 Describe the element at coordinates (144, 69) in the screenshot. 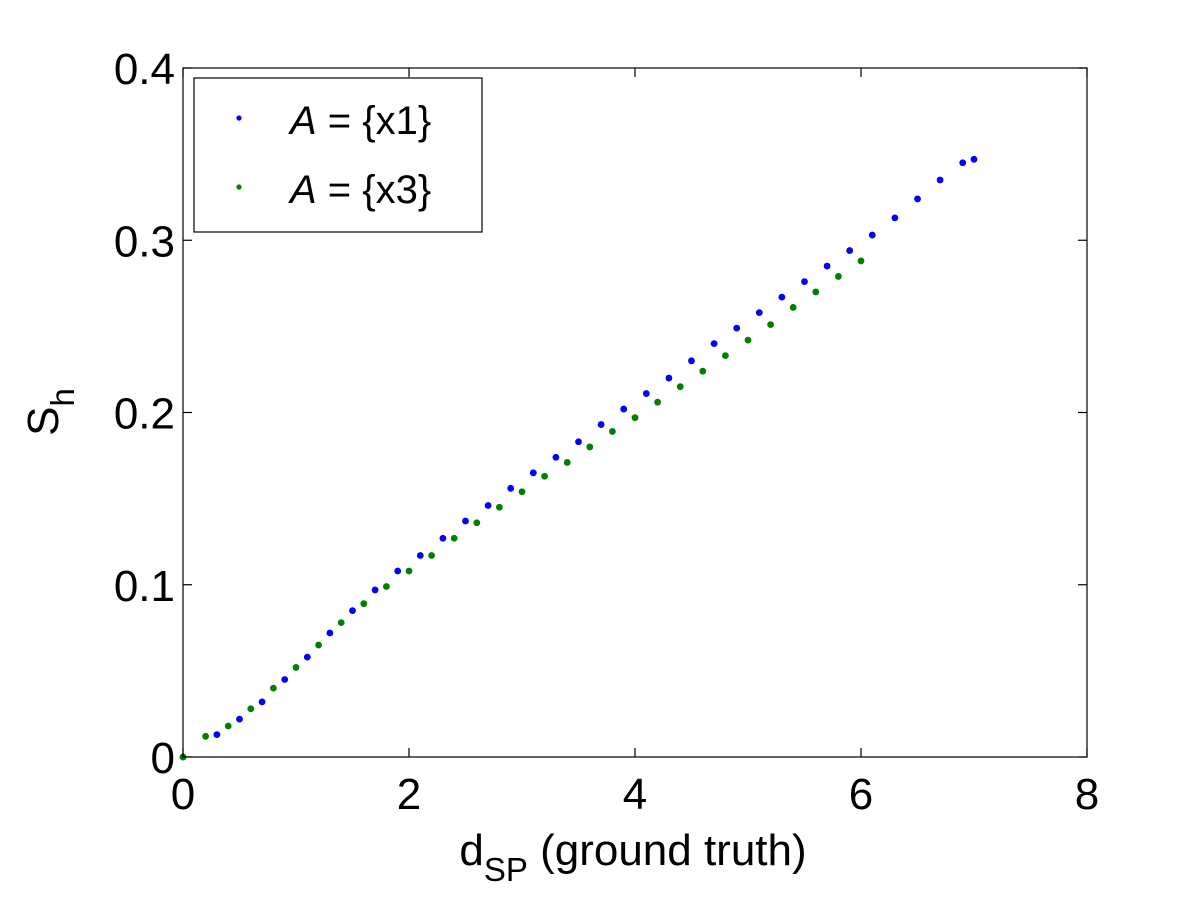

I see `y-tick-label: 0.4` at that location.